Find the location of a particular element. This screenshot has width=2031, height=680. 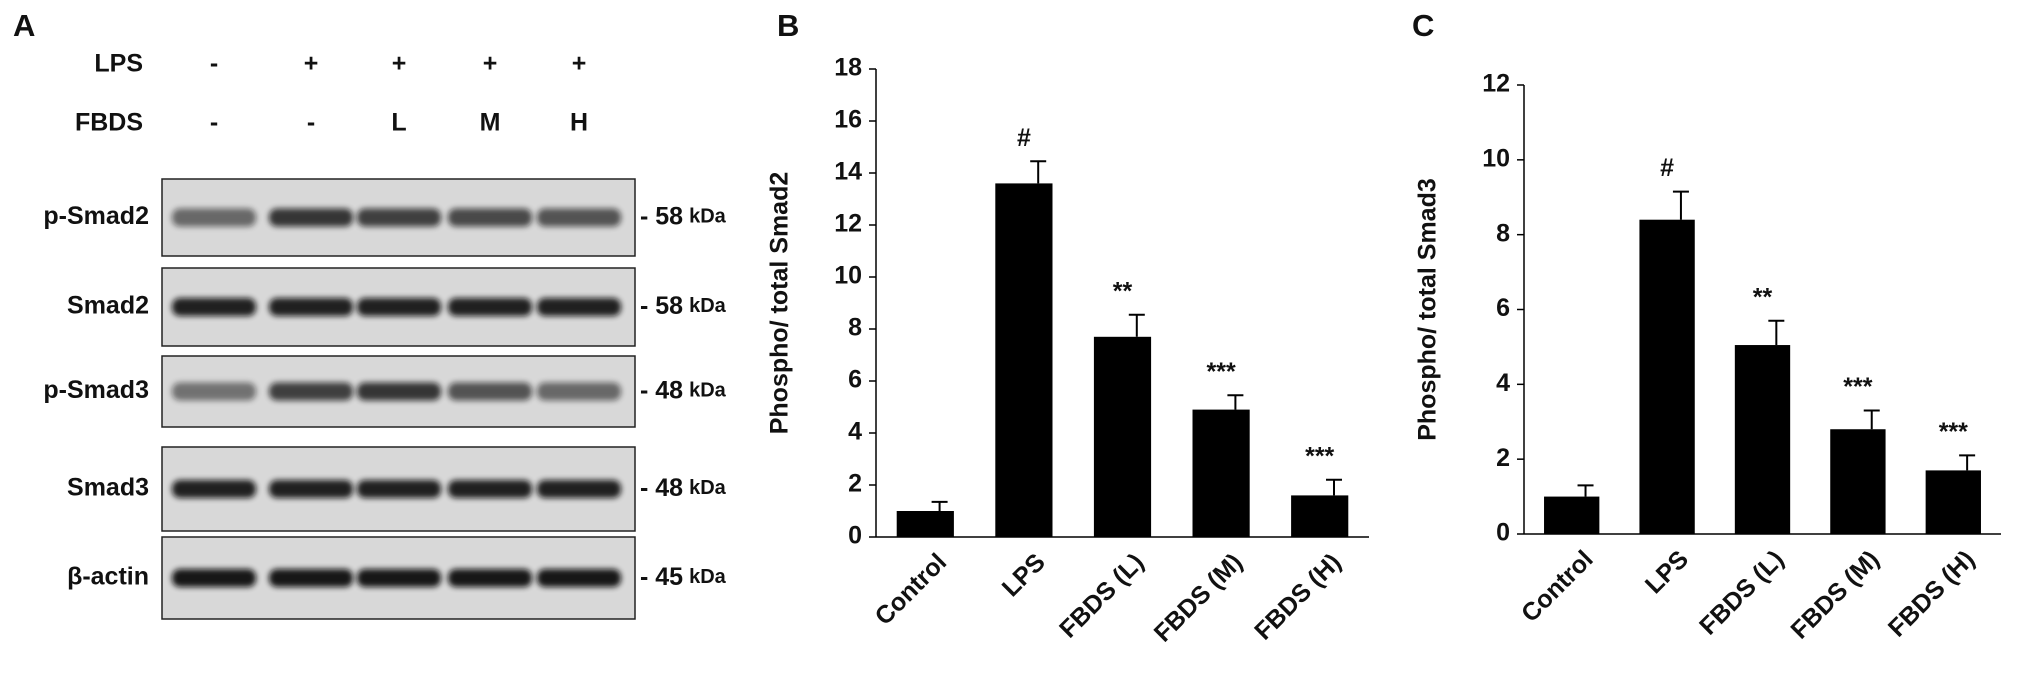

marker-label: - 48 kDa is located at coordinates (683, 390).